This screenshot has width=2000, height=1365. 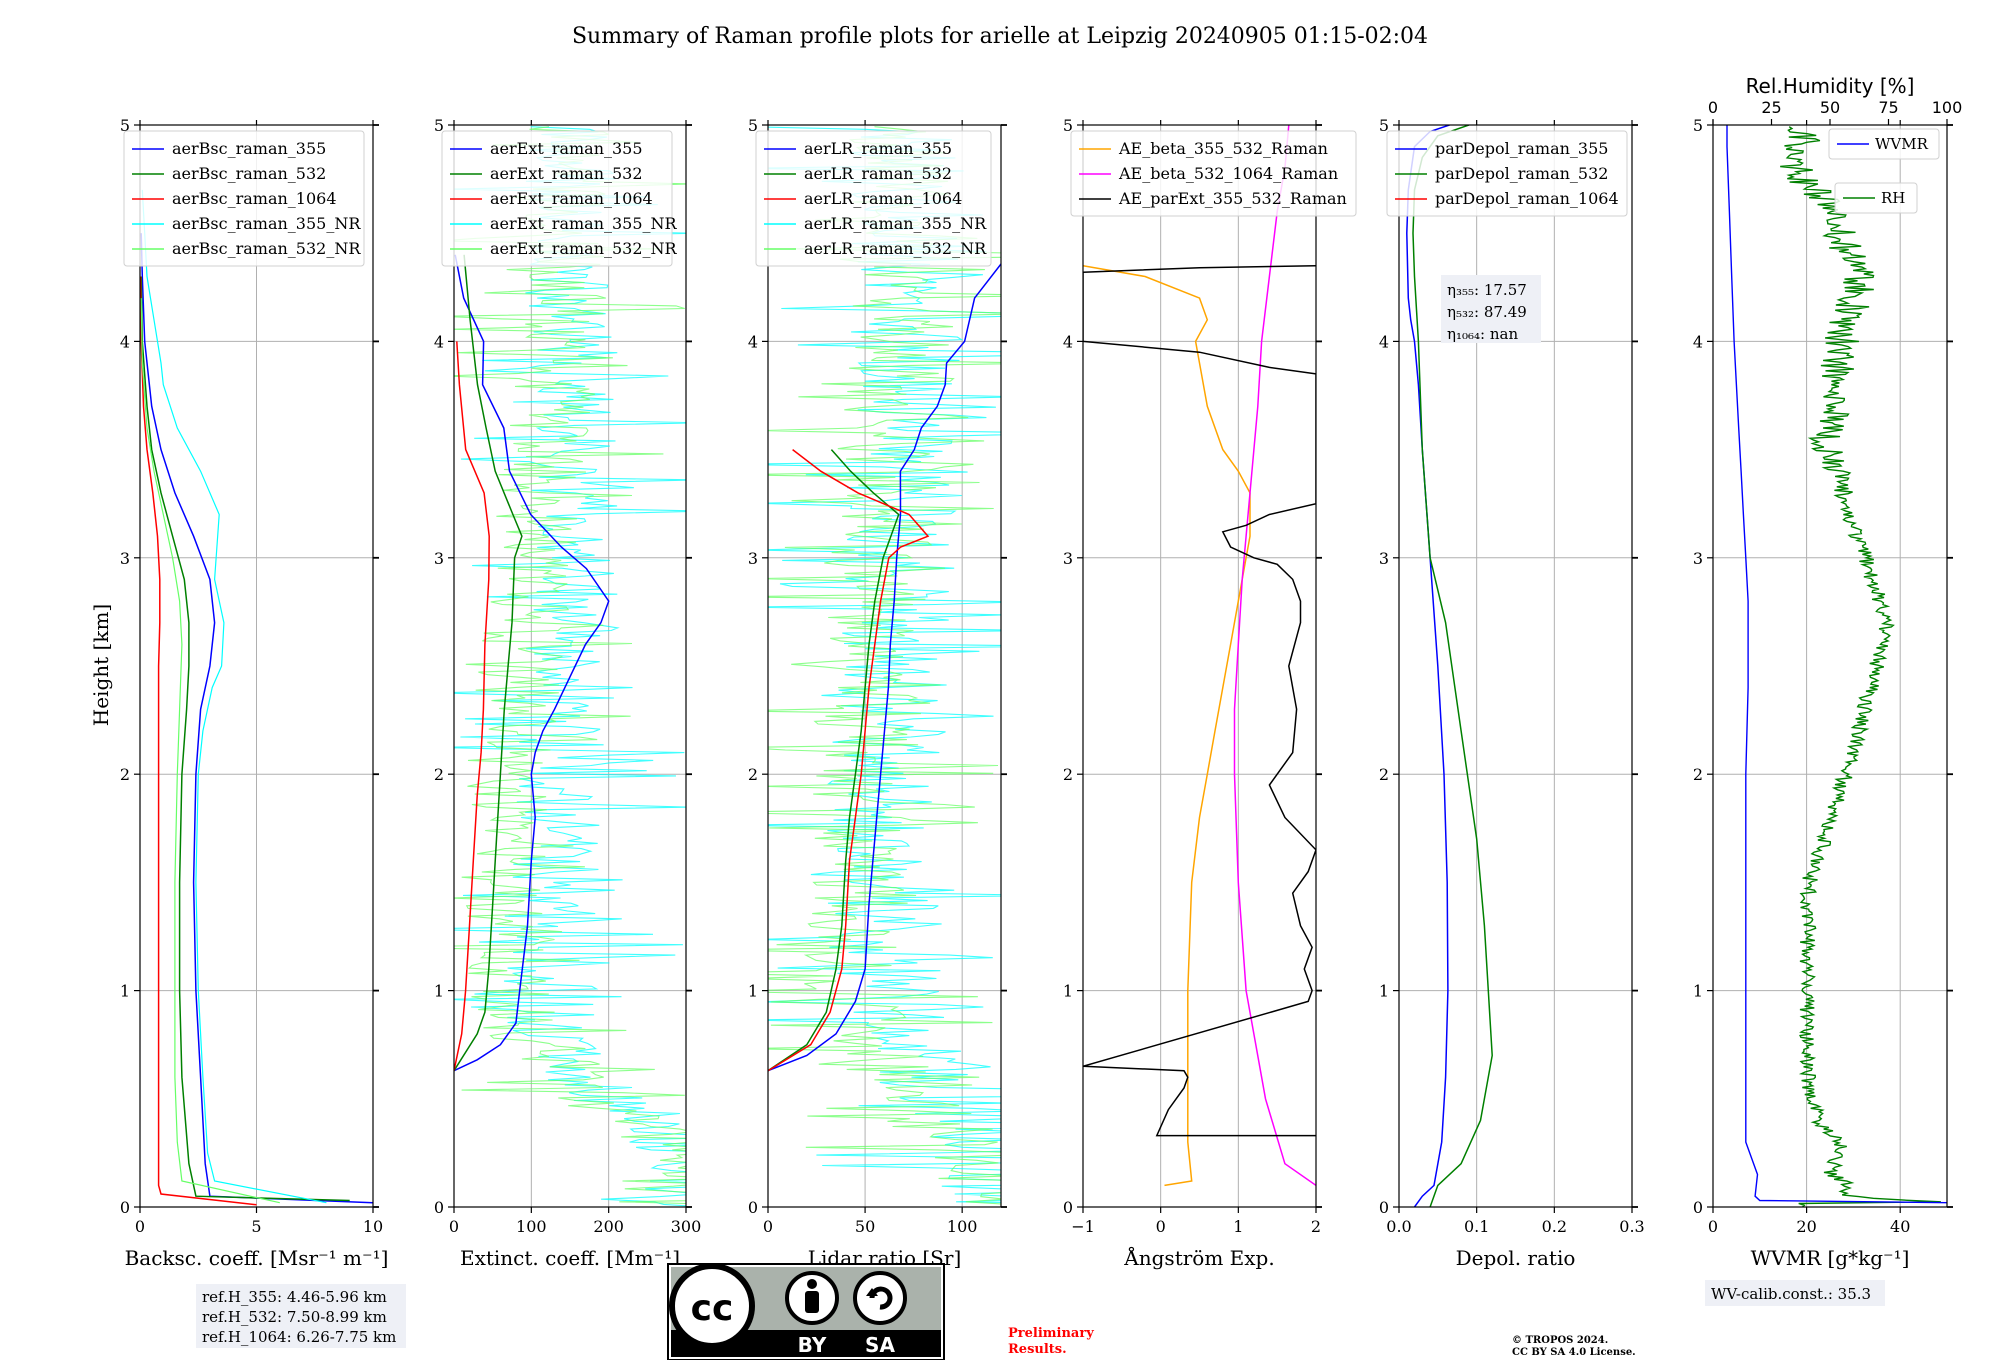 What do you see at coordinates (101, 665) in the screenshot?
I see `y-axis-label: Height [km]` at bounding box center [101, 665].